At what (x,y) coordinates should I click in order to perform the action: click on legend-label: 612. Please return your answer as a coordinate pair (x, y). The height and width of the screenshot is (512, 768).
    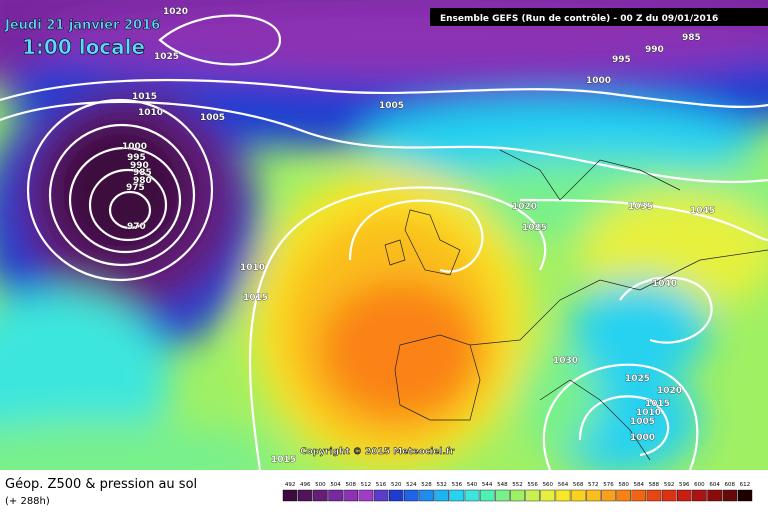
    Looking at the image, I should click on (745, 485).